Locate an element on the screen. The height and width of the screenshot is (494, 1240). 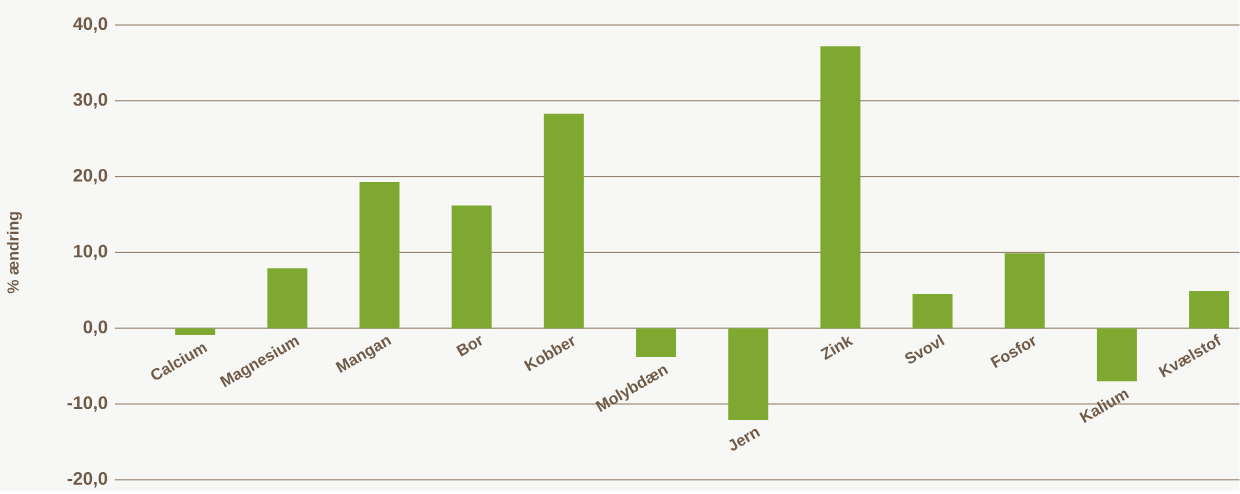
y-tick-label: -10,0 is located at coordinates (87, 404).